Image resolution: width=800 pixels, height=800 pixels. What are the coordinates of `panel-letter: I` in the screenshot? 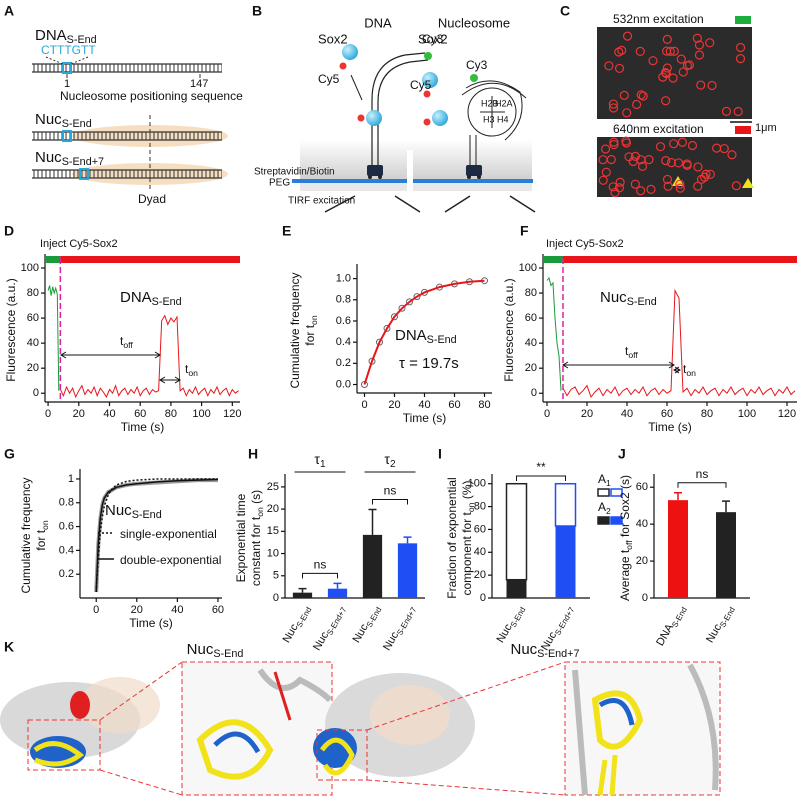 It's located at (440, 454).